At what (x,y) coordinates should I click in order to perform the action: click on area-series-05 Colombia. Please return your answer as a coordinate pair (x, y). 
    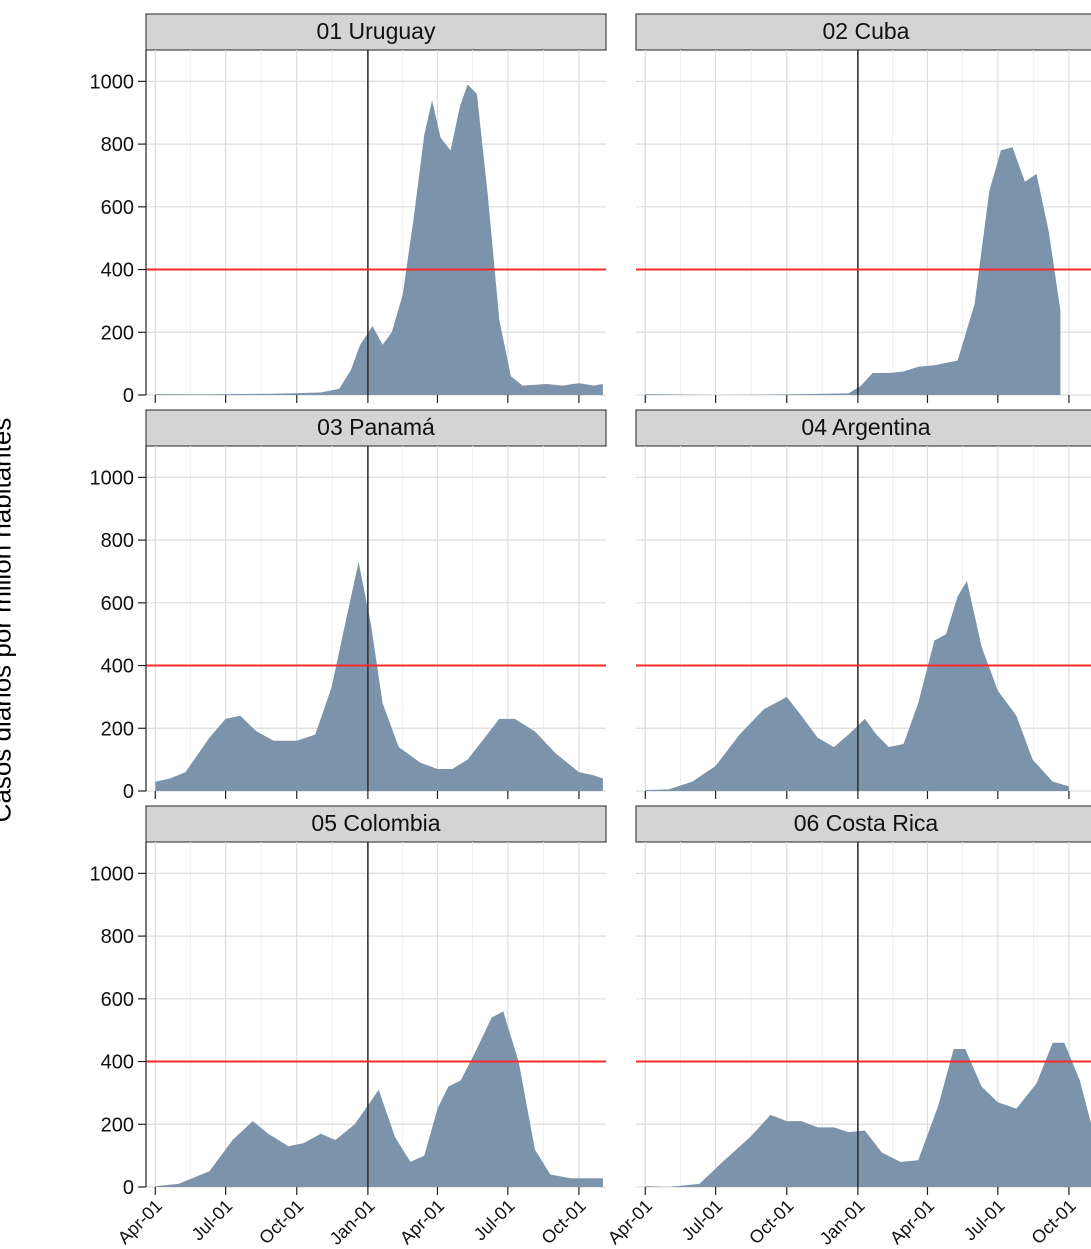
    Looking at the image, I should click on (379, 1099).